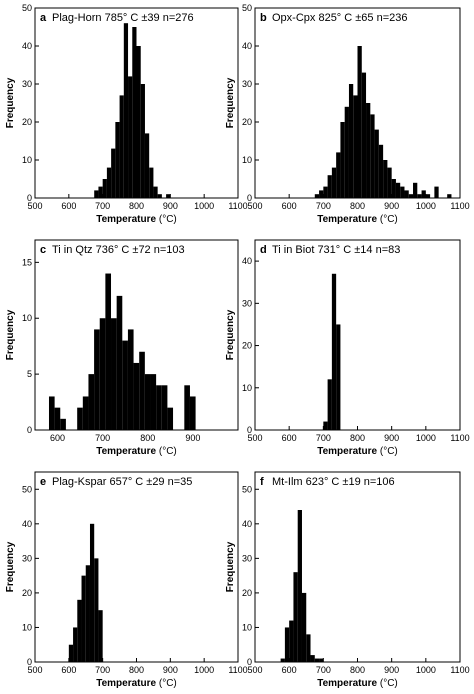 The height and width of the screenshot is (694, 474). I want to click on panel-letter: b, so click(263, 18).